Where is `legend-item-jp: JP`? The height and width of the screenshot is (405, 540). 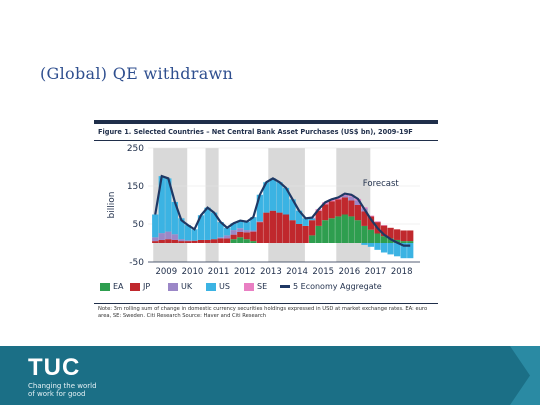 legend-item-jp: JP is located at coordinates (140, 286).